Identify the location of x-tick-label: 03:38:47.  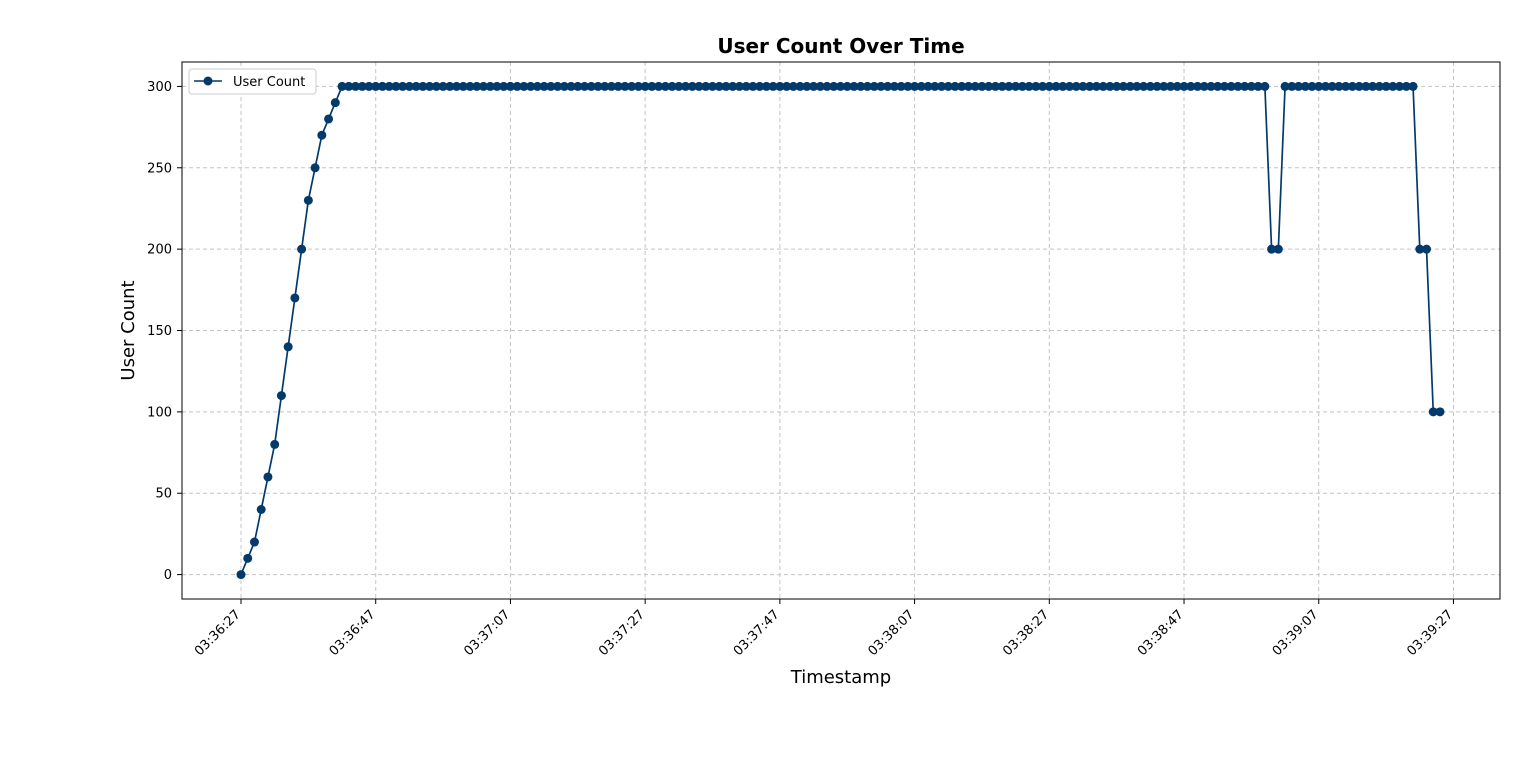
(1161, 633).